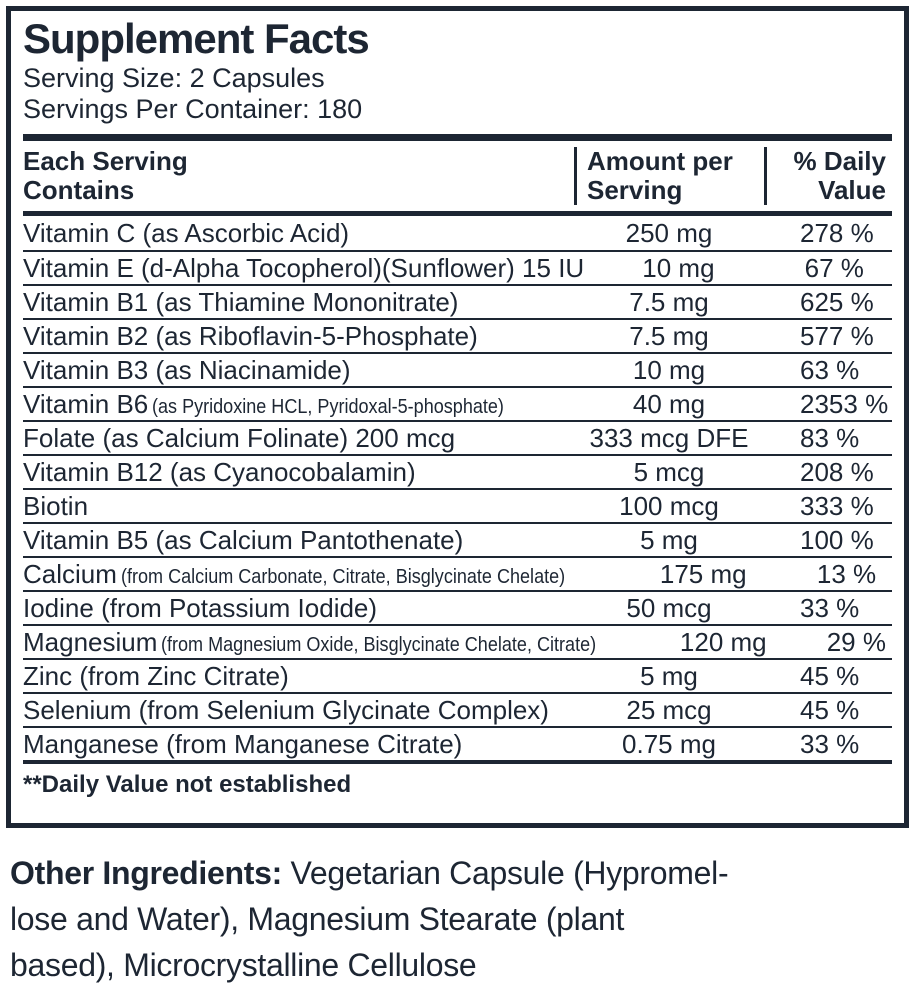 The width and height of the screenshot is (915, 991). Describe the element at coordinates (837, 301) in the screenshot. I see `ingredient-daily-value: 625 %` at that location.